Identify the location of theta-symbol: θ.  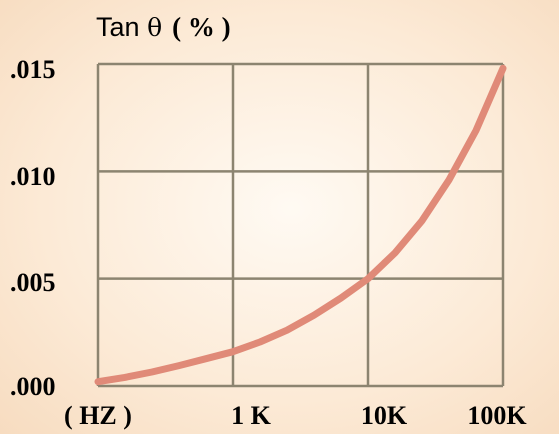
(155, 27).